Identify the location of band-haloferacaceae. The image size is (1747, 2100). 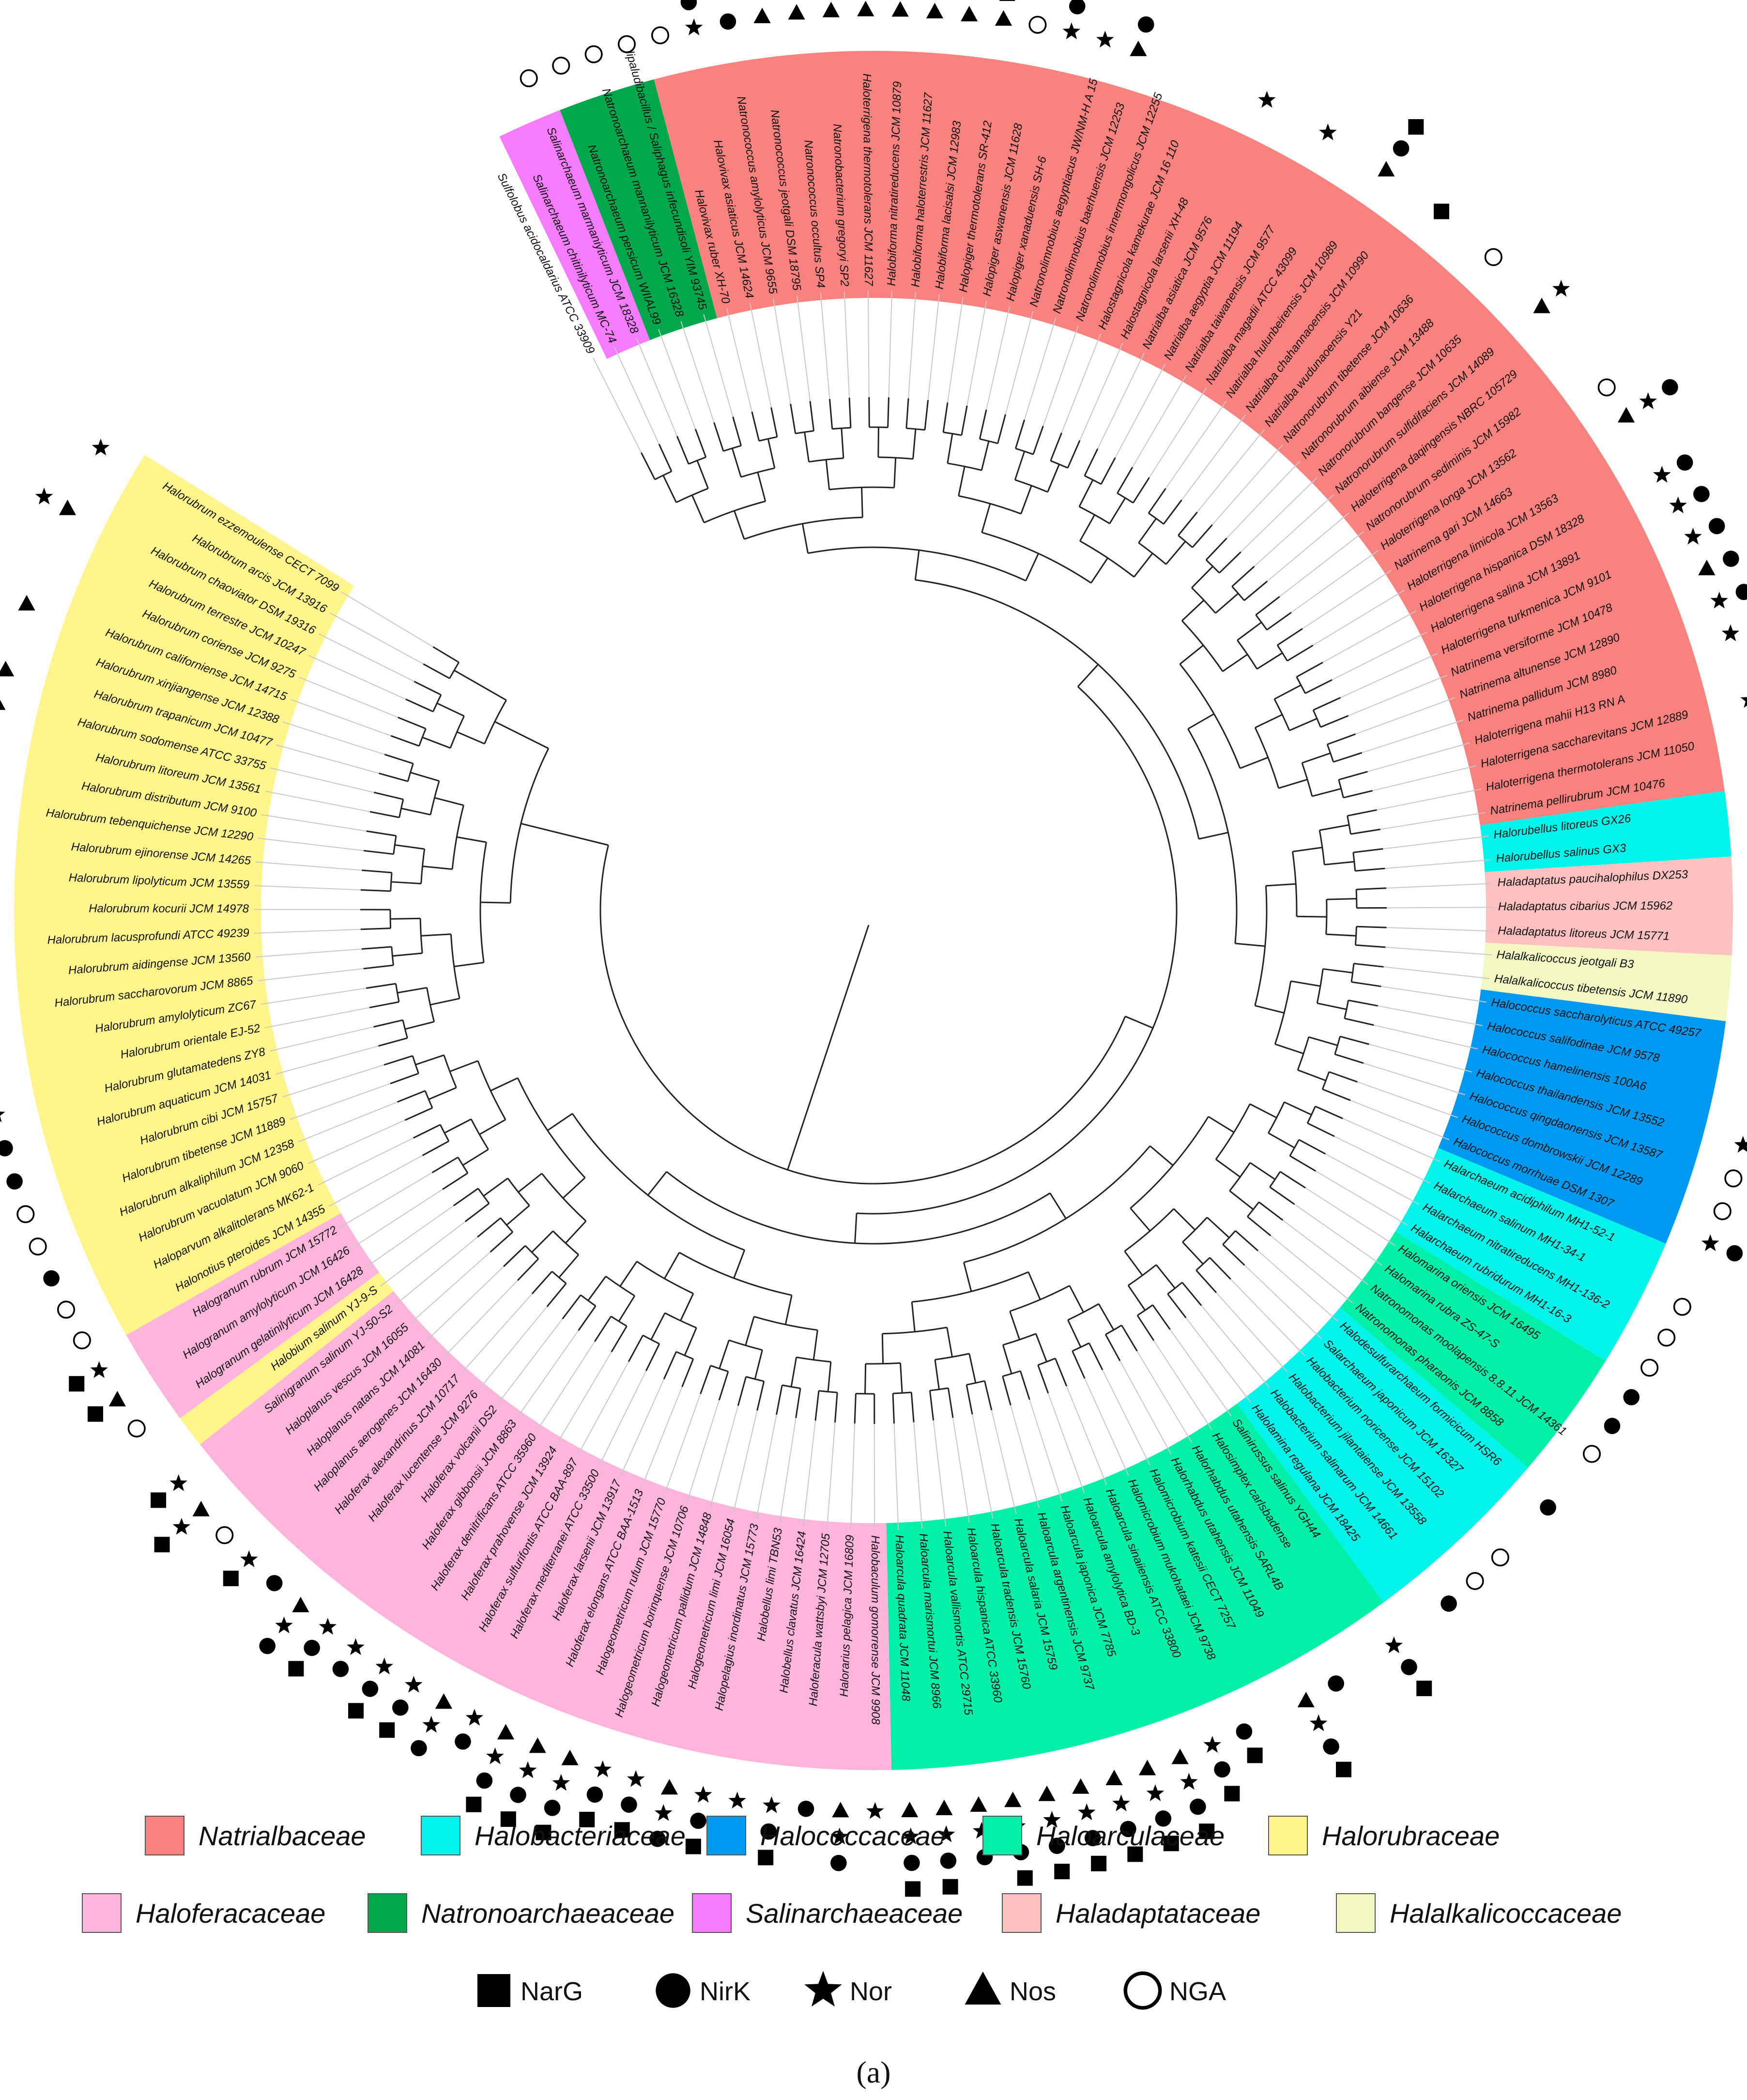
(545, 1530).